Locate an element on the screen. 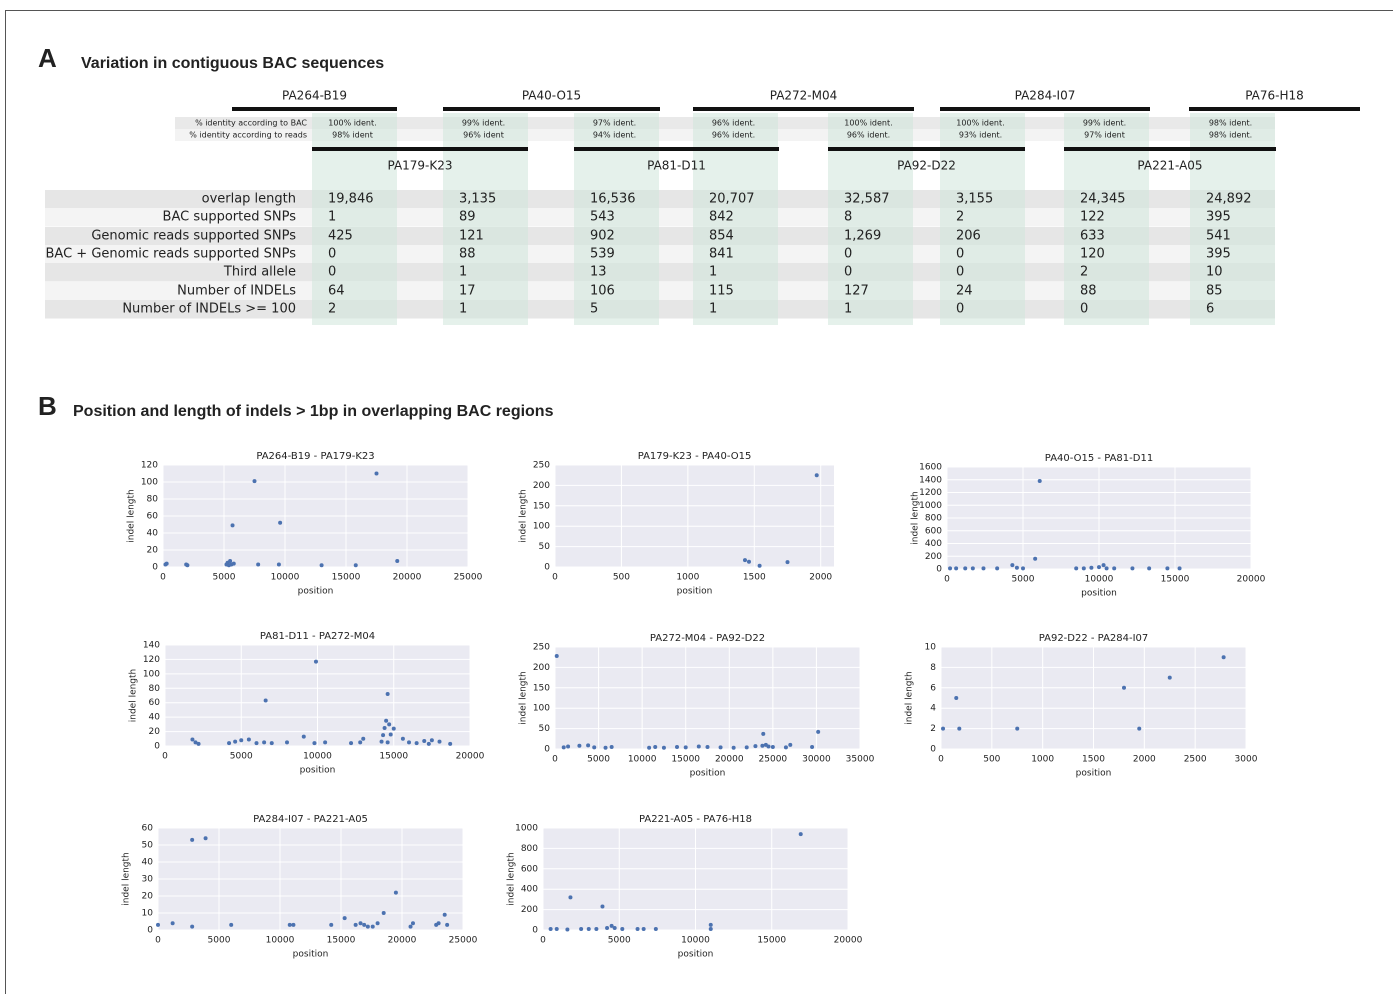 The width and height of the screenshot is (1393, 994). identity-label: % identity according to reads is located at coordinates (248, 135).